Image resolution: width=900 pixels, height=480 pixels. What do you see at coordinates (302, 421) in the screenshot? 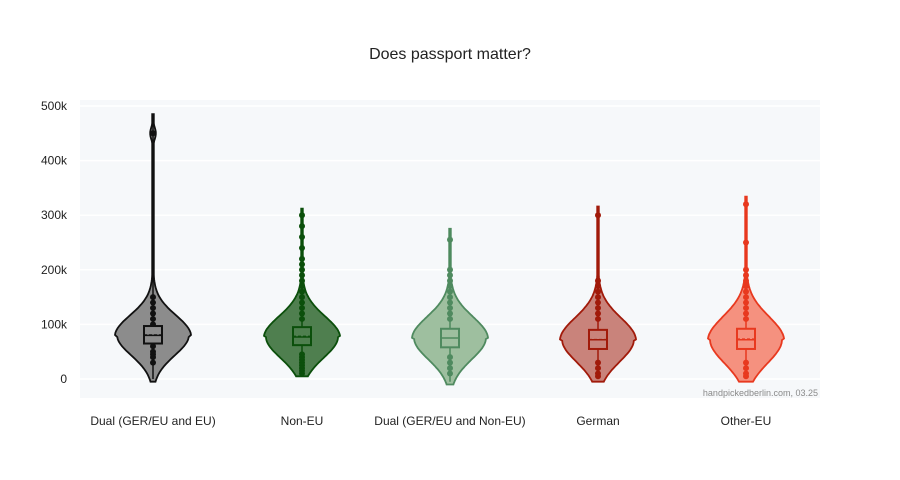
I see `x-tick-label: Non-EU` at bounding box center [302, 421].